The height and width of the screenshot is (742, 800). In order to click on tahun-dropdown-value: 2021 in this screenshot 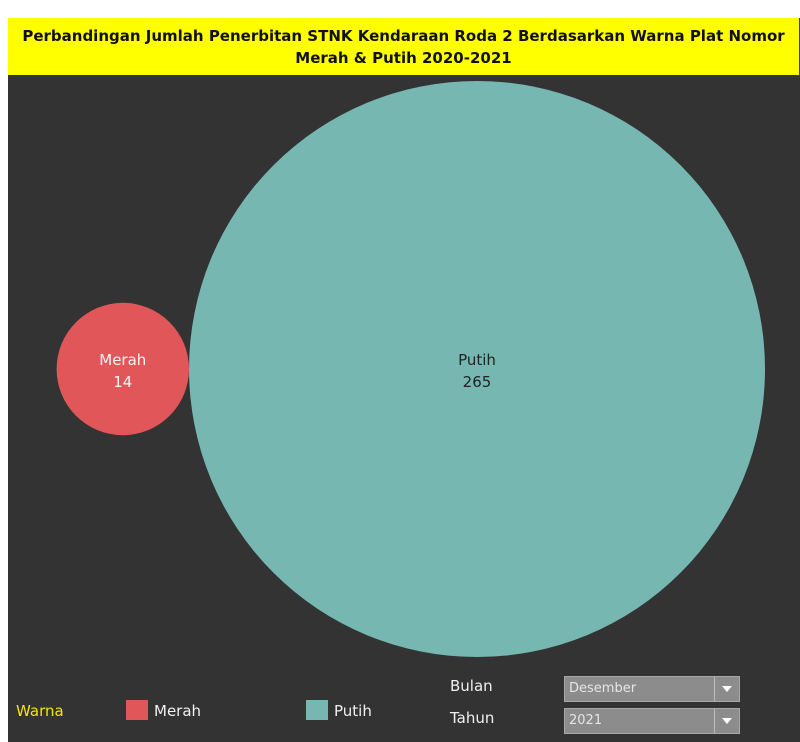, I will do `click(586, 720)`.